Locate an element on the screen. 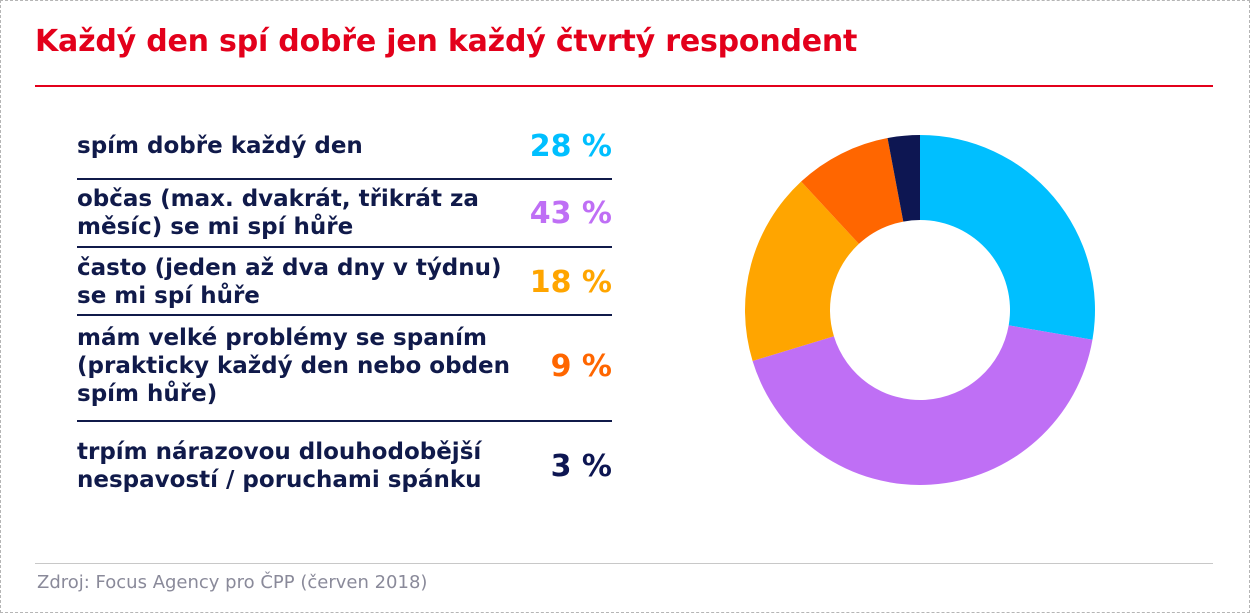  data-label: 3 % is located at coordinates (581, 466).